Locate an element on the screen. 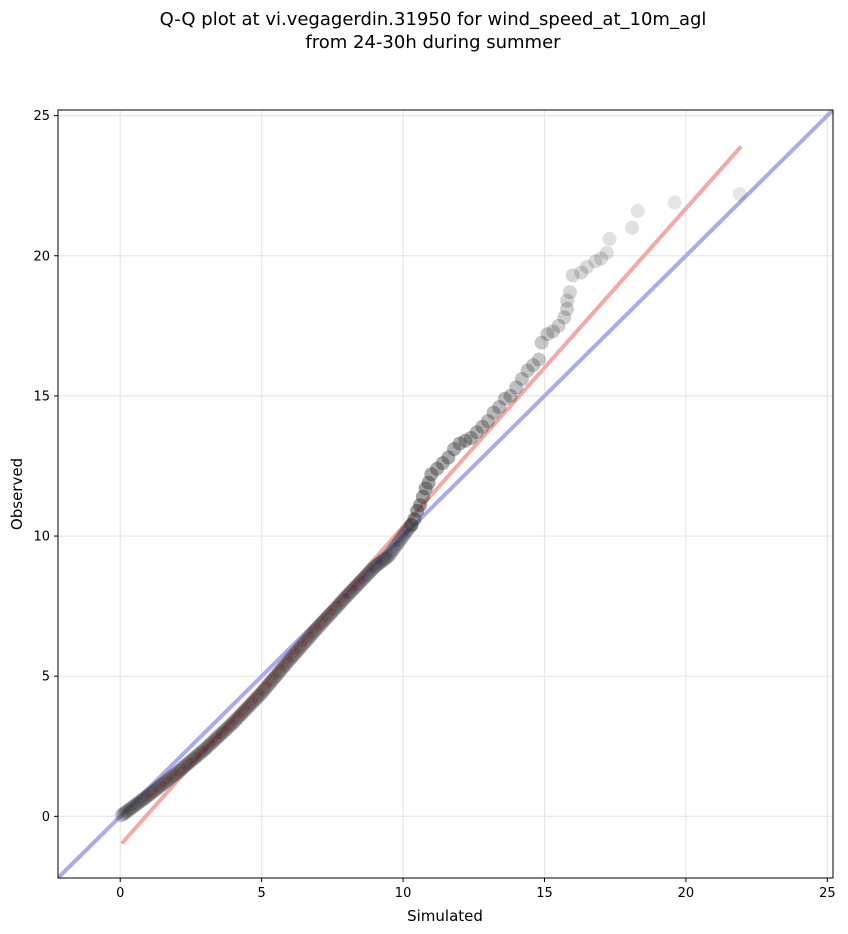 This screenshot has width=848, height=934. y-tick-label: 10 is located at coordinates (41, 537).